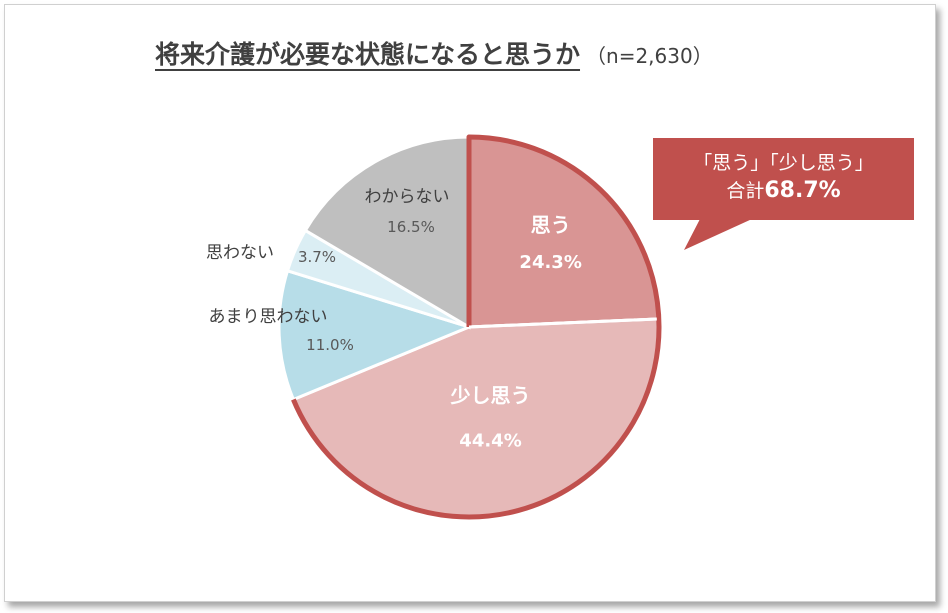 Image resolution: width=948 pixels, height=613 pixels. Describe the element at coordinates (411, 227) in the screenshot. I see `slice-wakaranai-value: 16.5%` at that location.